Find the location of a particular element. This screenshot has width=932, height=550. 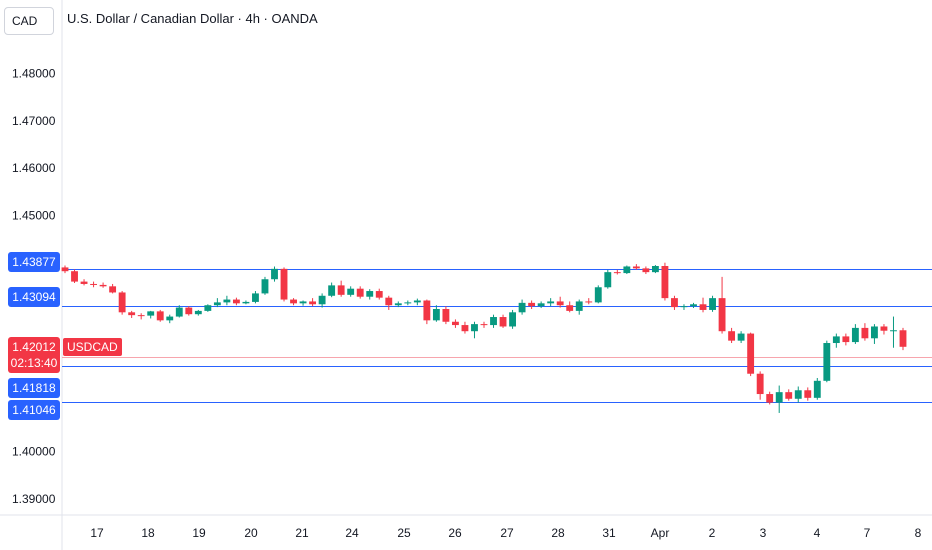

price-line-label: 1.41818 is located at coordinates (34, 388).